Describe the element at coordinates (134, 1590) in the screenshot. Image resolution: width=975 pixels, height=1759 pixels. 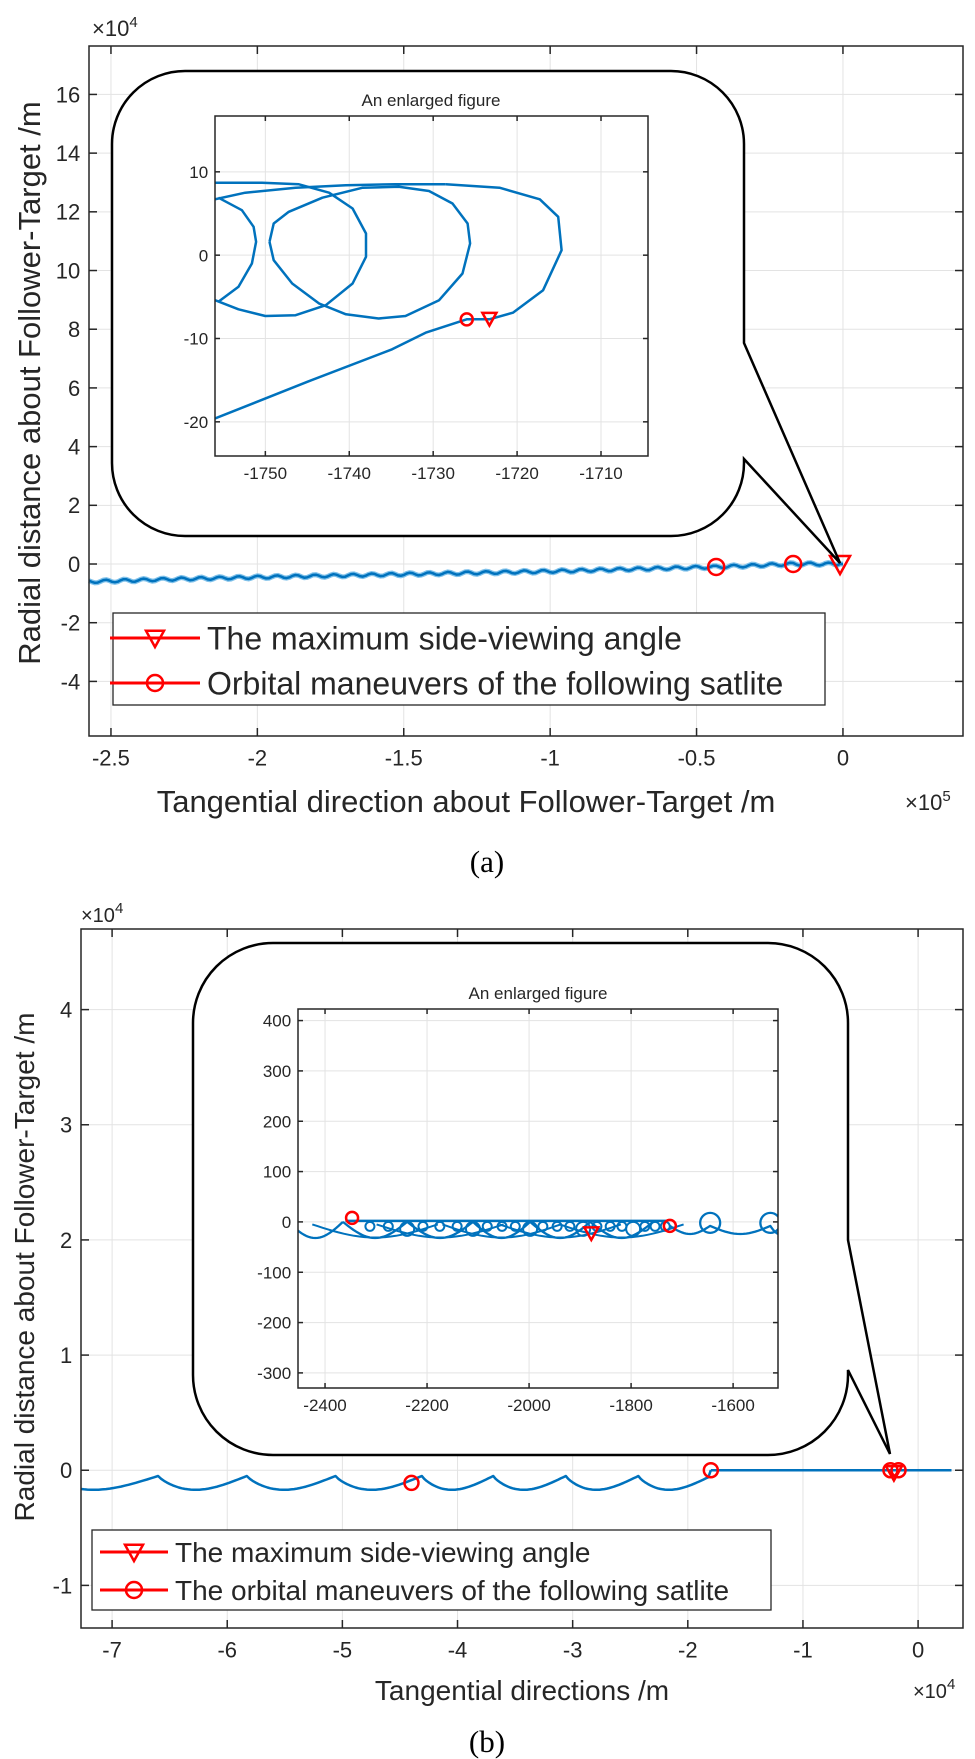
I see `legend-circle-icon` at that location.